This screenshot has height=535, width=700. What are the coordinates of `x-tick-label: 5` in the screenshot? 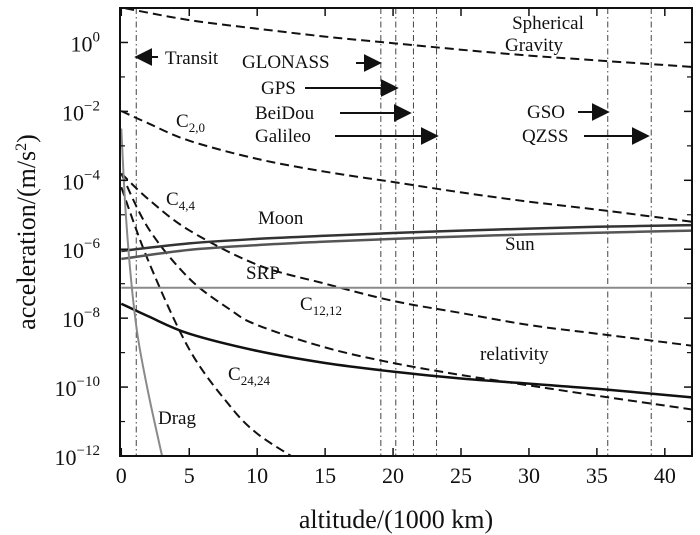 It's located at (189, 475).